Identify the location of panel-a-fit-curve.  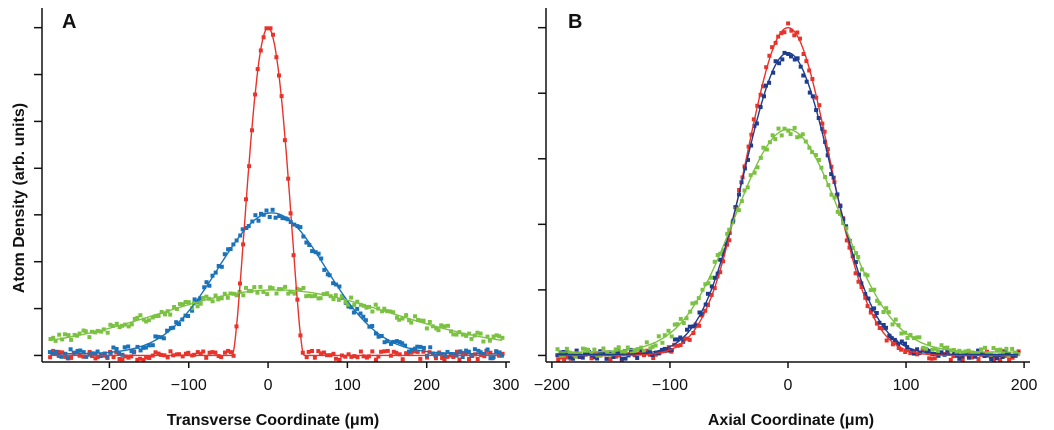
(276, 315).